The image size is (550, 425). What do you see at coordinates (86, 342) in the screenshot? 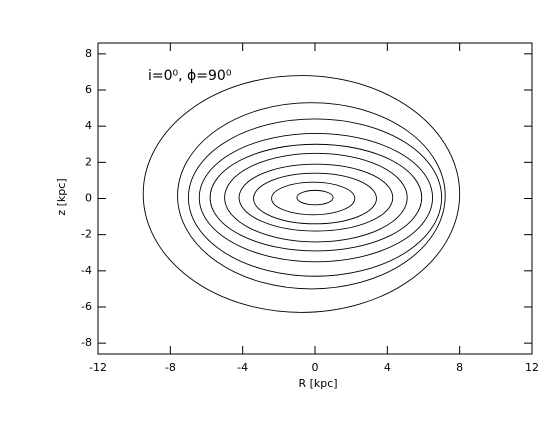
I see `y-tick-label: -8` at bounding box center [86, 342].